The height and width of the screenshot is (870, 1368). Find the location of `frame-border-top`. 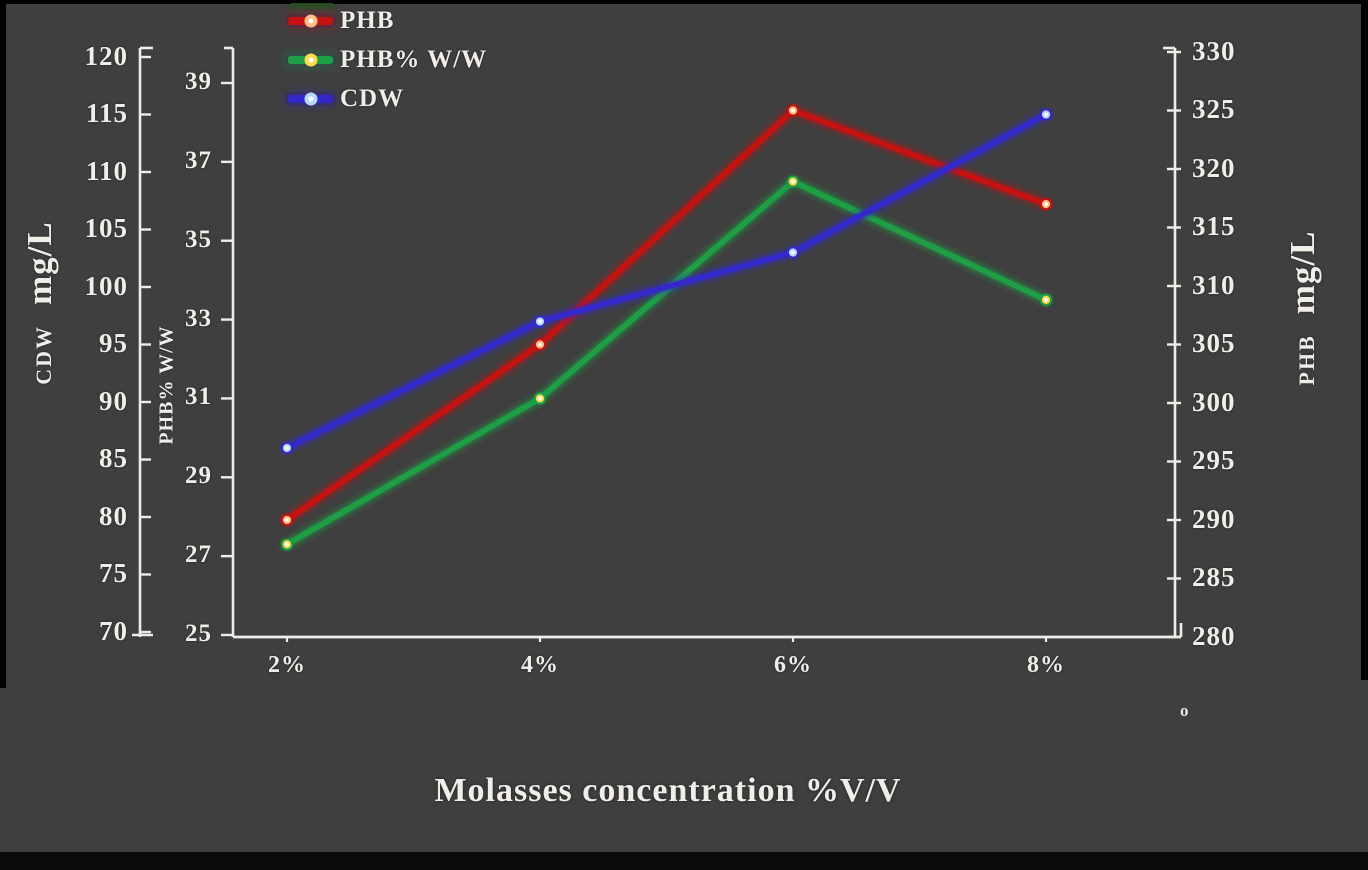

frame-border-top is located at coordinates (684, 2).